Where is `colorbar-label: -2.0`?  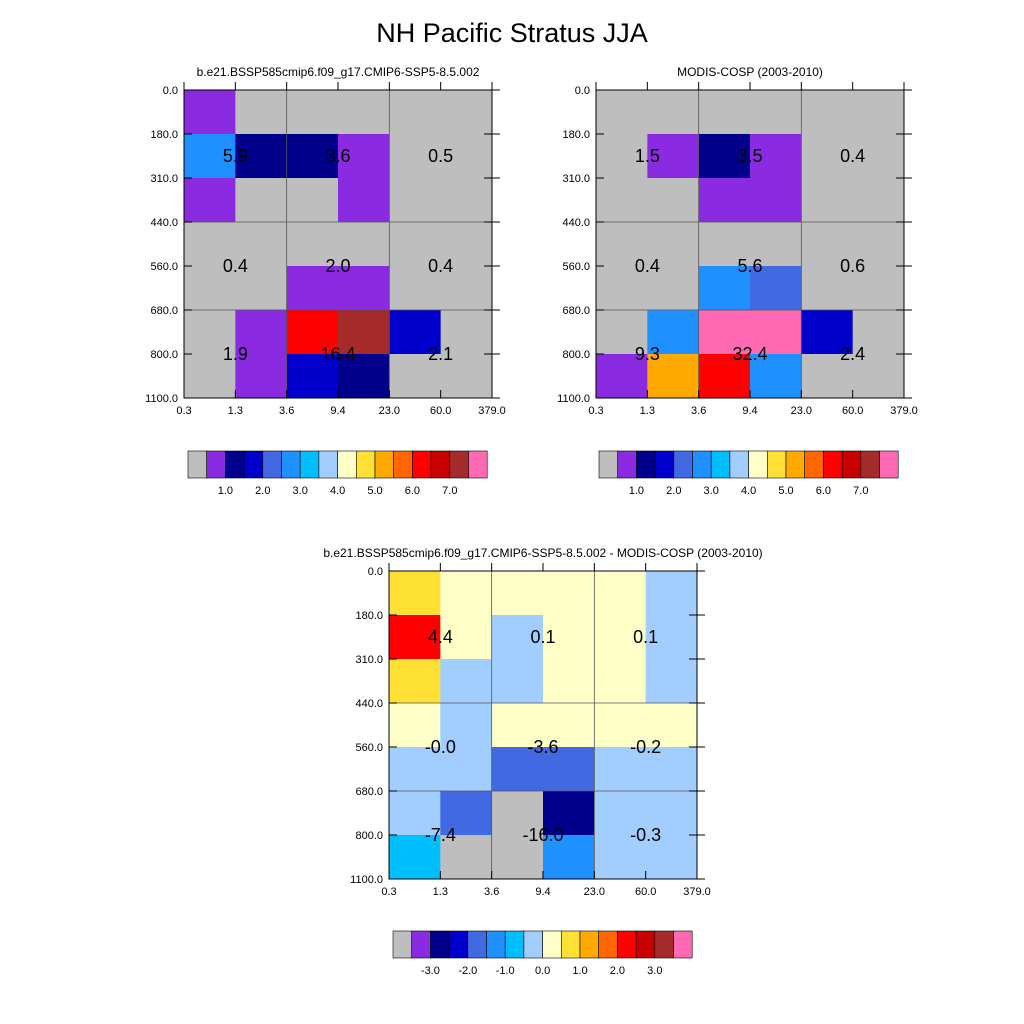
colorbar-label: -2.0 is located at coordinates (467, 971).